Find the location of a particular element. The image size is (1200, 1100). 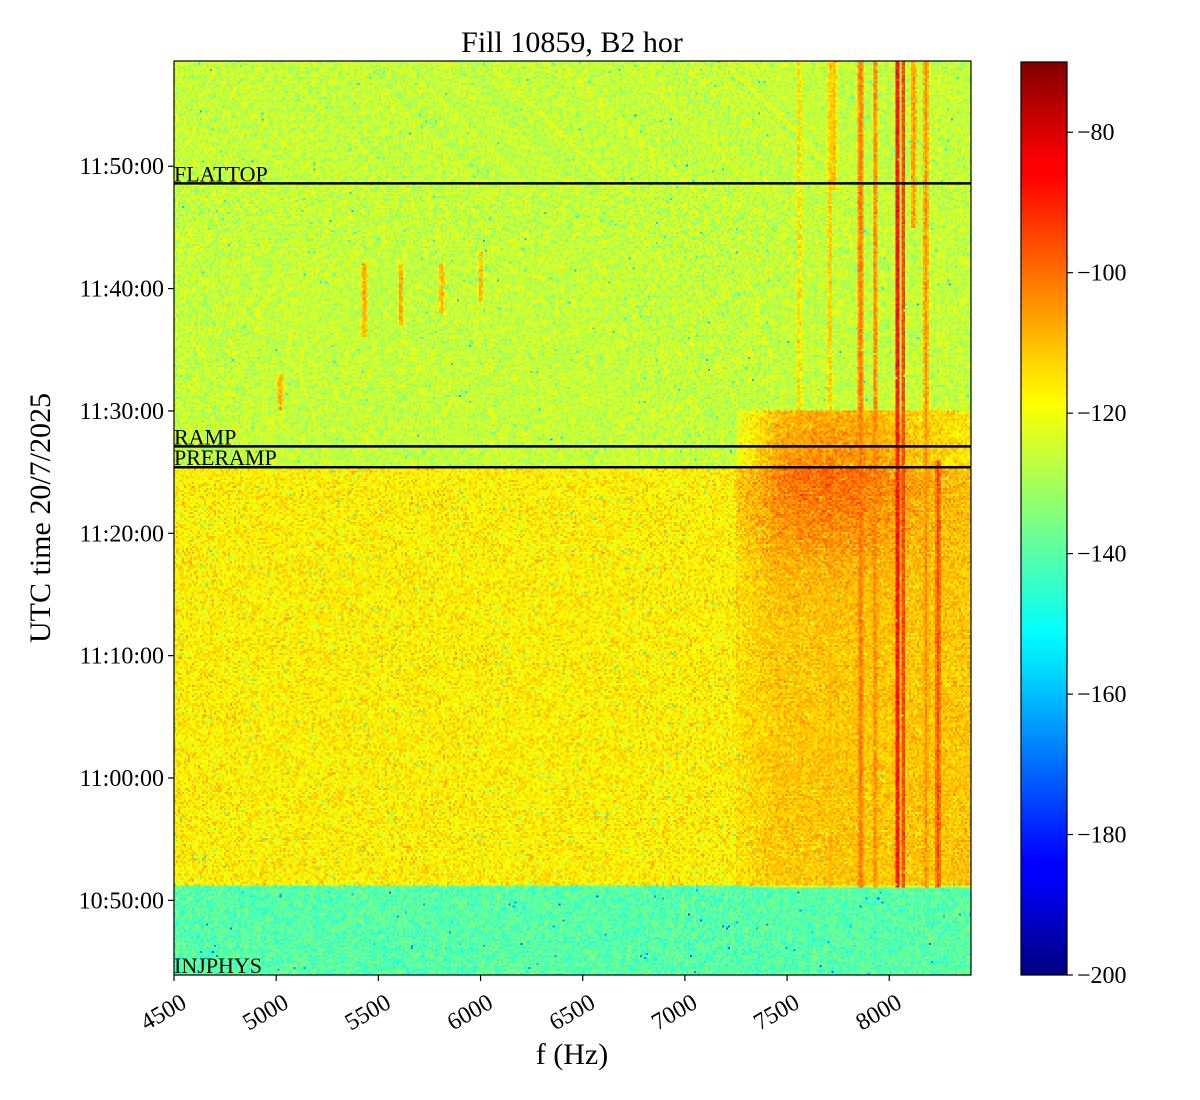

event-label: INJPHYS is located at coordinates (218, 965).